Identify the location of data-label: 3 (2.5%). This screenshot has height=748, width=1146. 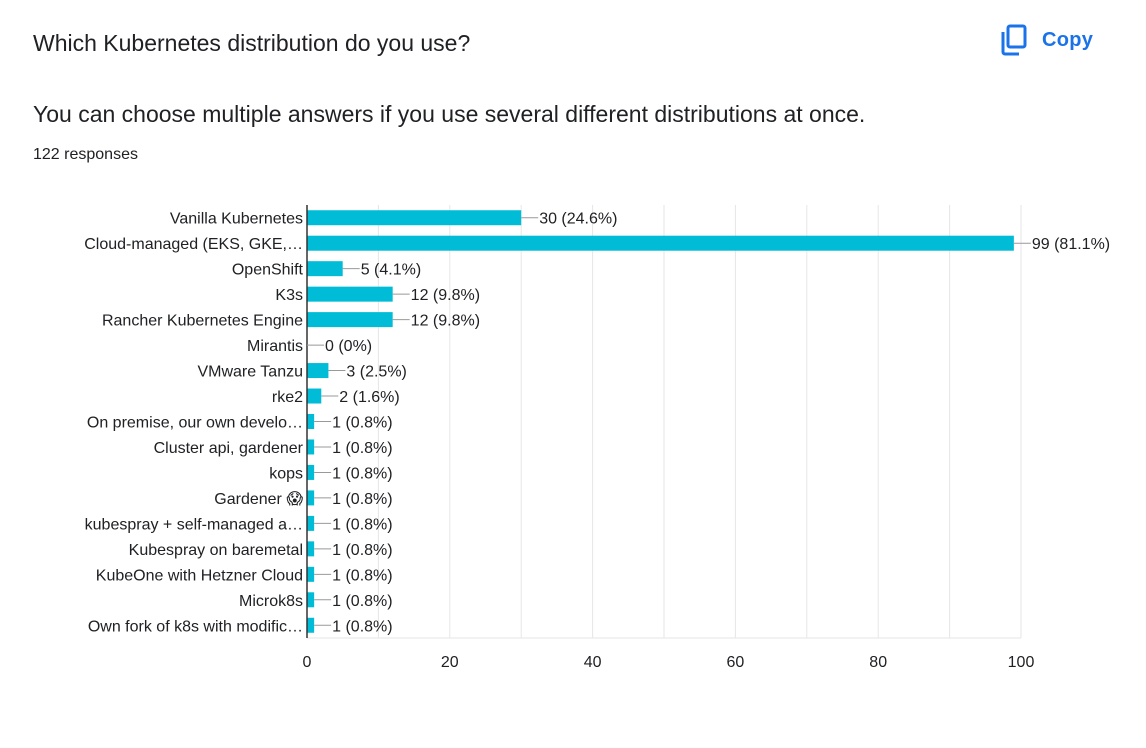
(376, 372).